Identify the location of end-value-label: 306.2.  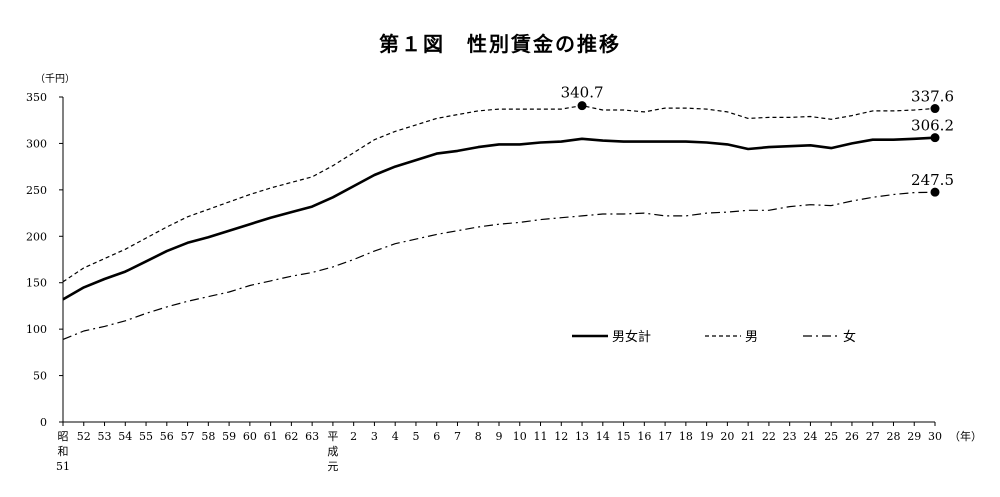
(932, 126).